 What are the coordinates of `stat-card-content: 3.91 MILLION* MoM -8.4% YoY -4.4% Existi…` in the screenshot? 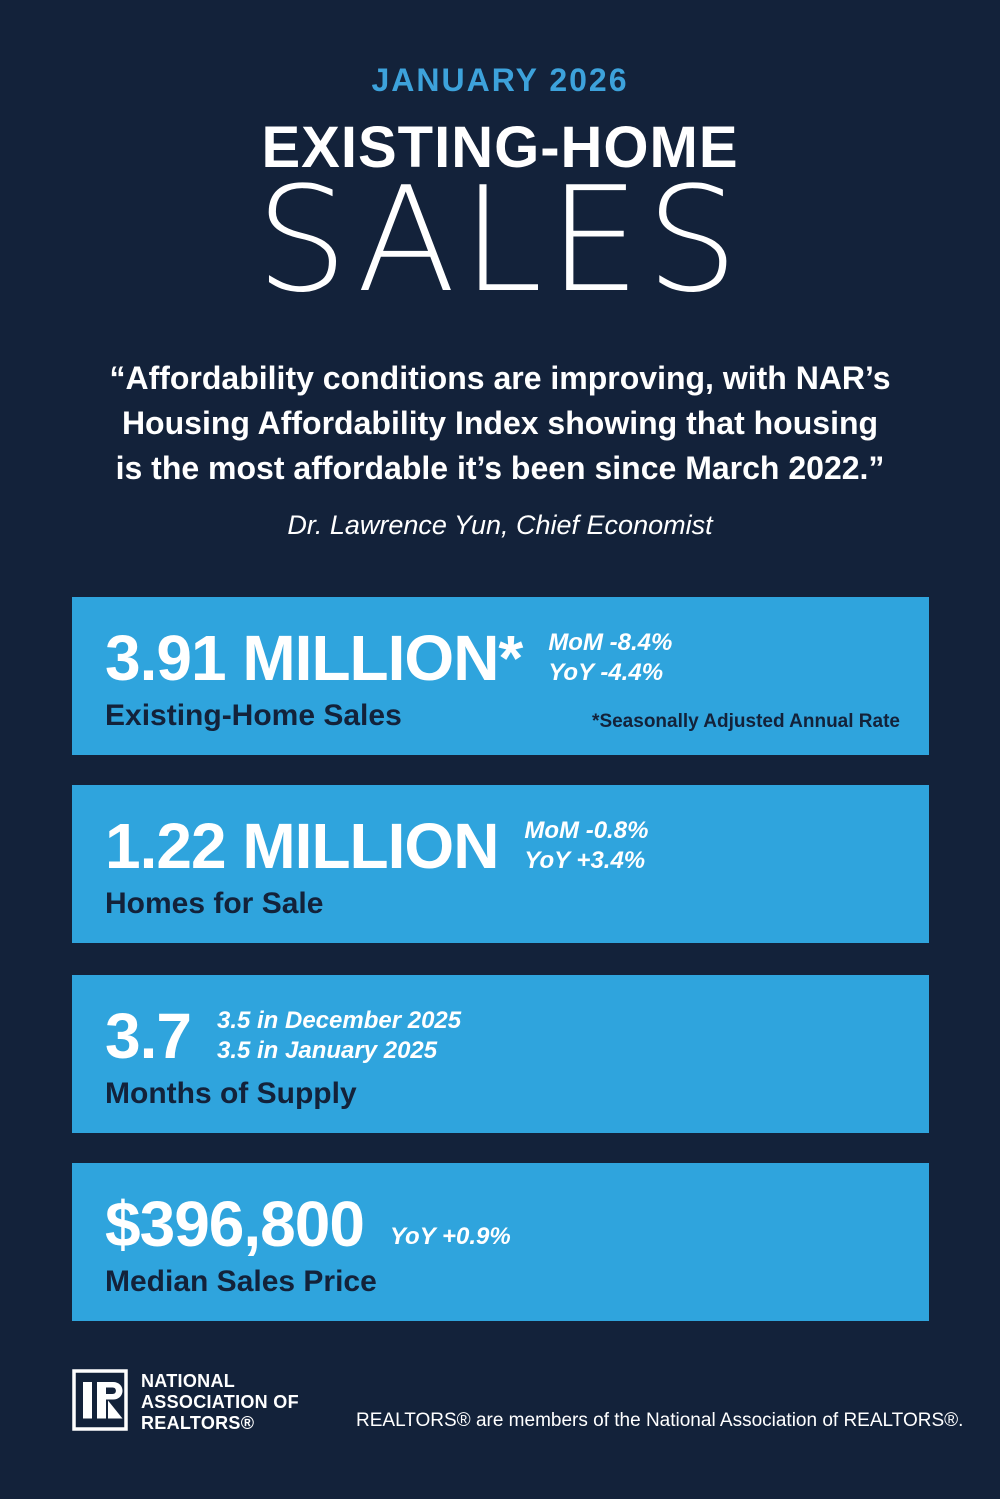 It's located at (502, 678).